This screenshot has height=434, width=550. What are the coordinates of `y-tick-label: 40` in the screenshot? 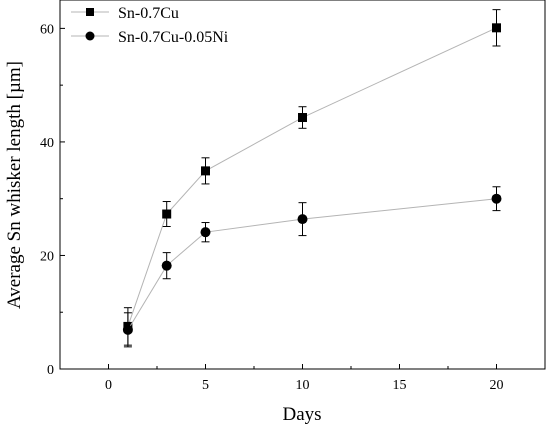 It's located at (47, 143).